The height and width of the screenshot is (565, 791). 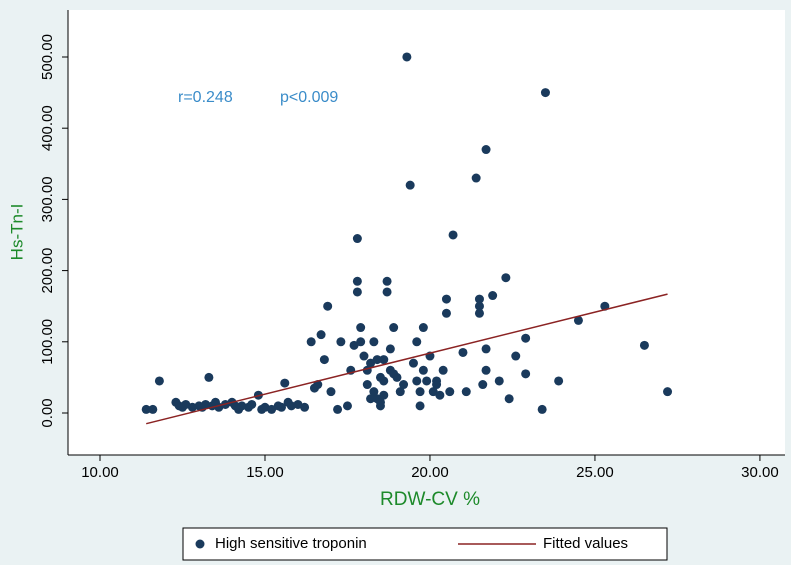 I want to click on y-tick-label: 500.00, so click(x=47, y=57).